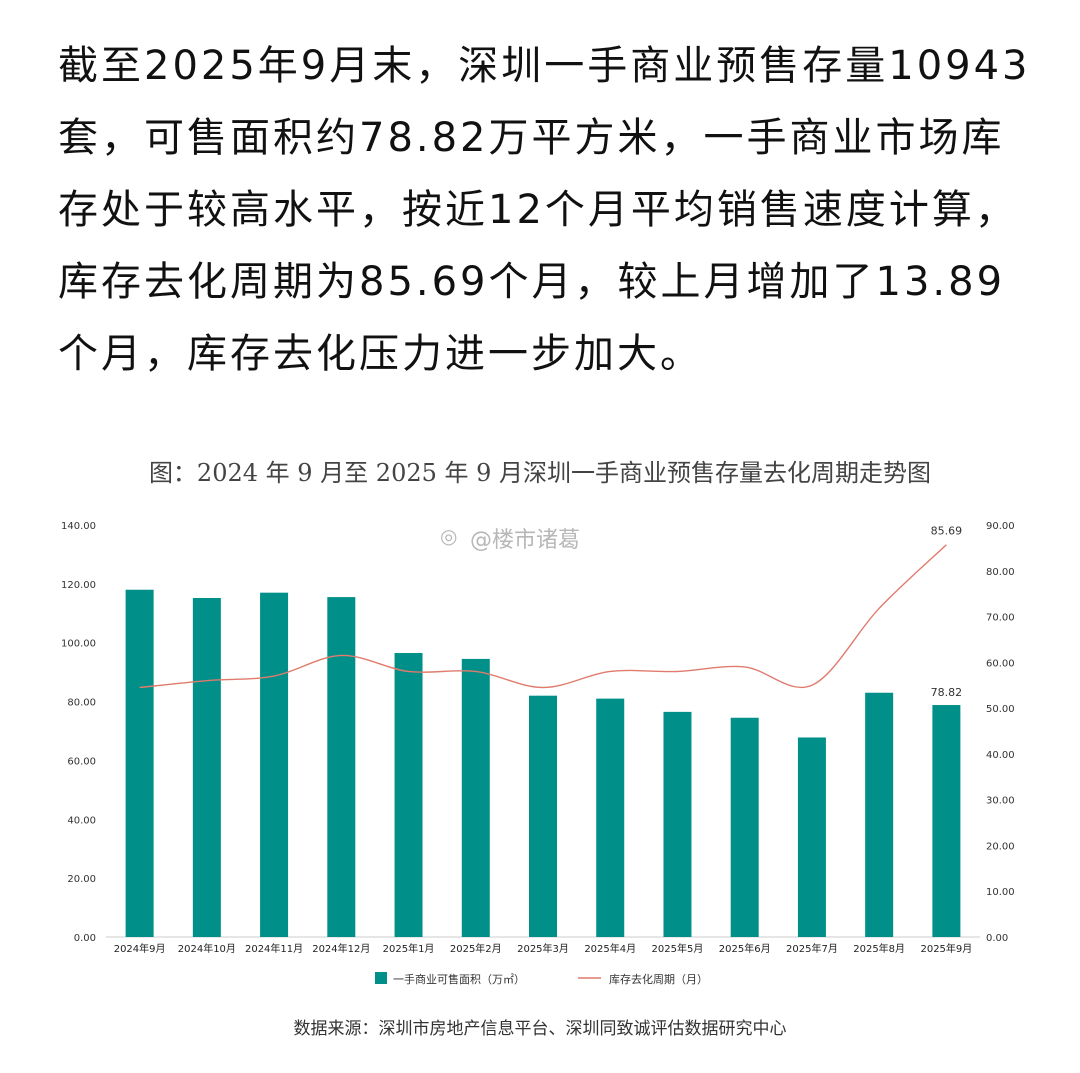 The image size is (1080, 1073). What do you see at coordinates (78, 526) in the screenshot?
I see `y-left-tick-label: 140.00` at bounding box center [78, 526].